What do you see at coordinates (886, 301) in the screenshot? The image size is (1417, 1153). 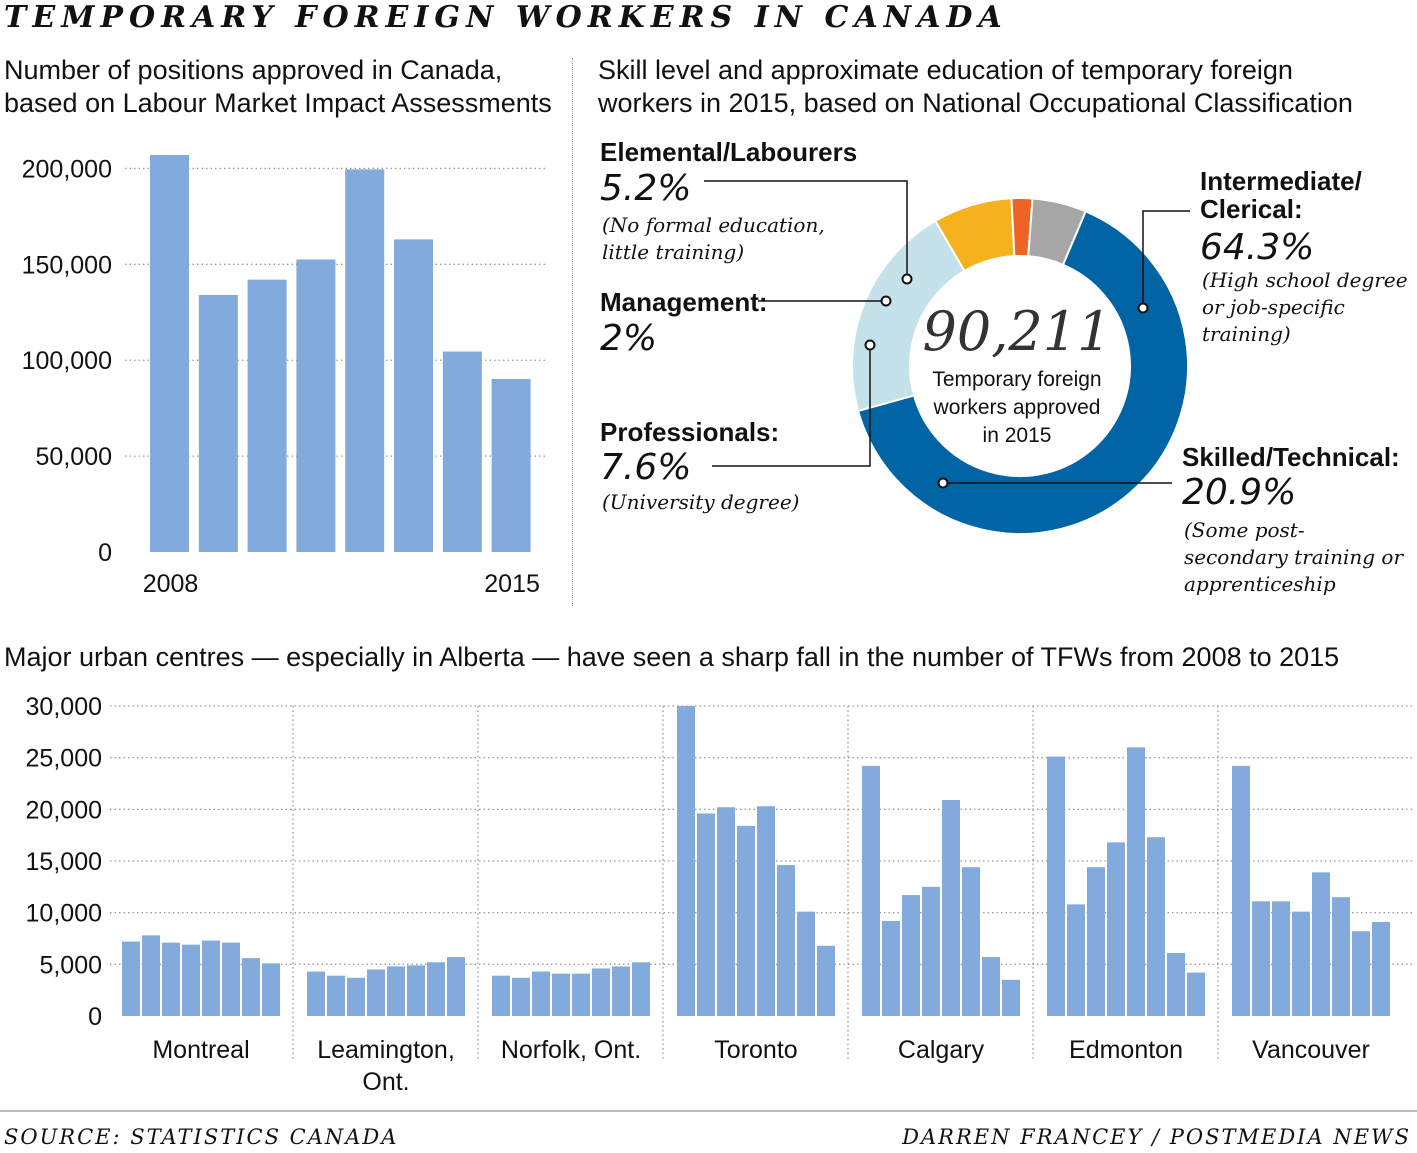 I see `leader-dot-management` at bounding box center [886, 301].